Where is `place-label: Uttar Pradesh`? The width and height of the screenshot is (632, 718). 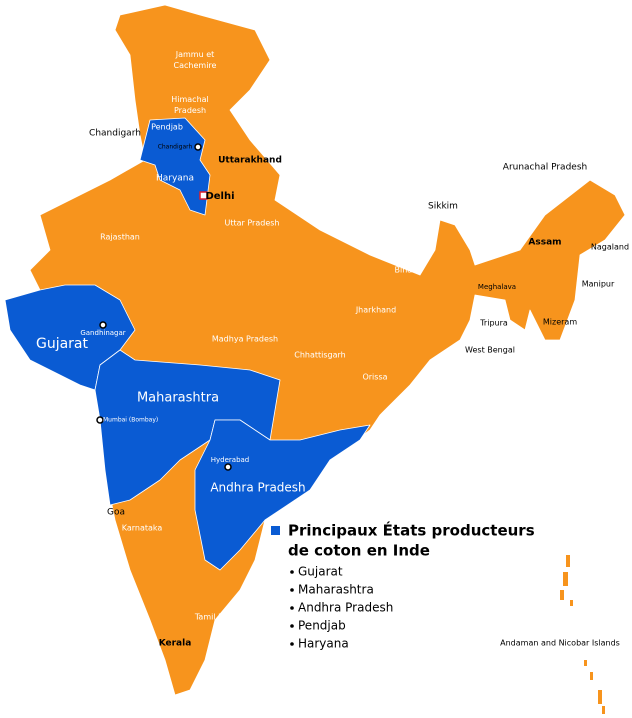
place-label: Uttar Pradesh is located at coordinates (252, 223).